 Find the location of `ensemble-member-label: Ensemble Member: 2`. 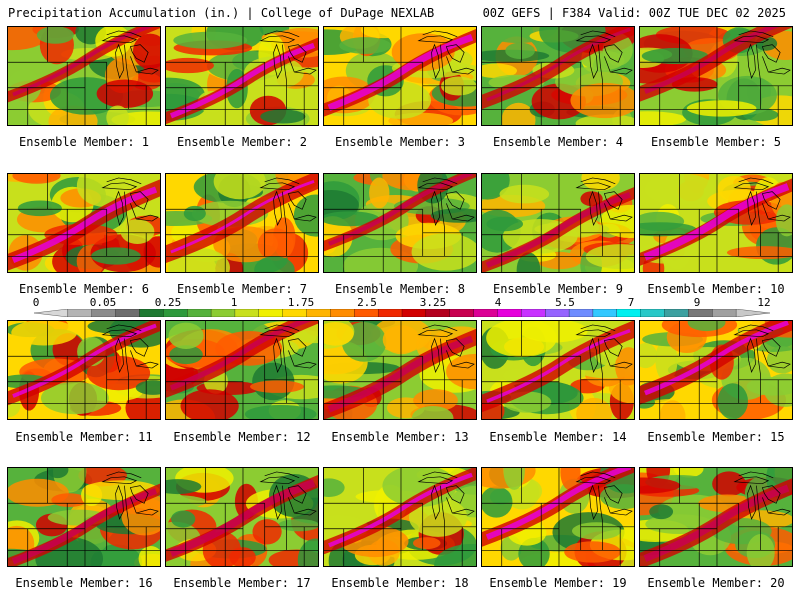

ensemble-member-label: Ensemble Member: 2 is located at coordinates (242, 142).